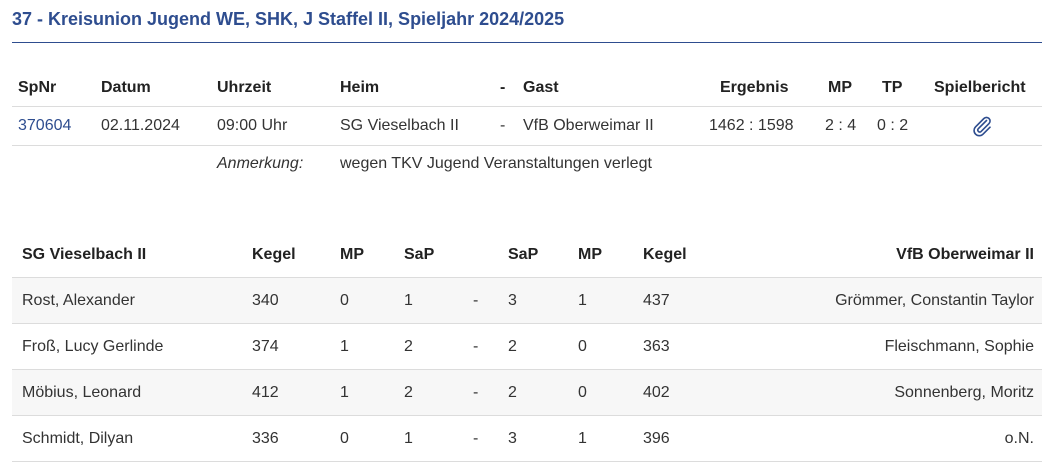 This screenshot has width=1042, height=476. Describe the element at coordinates (37, 87) in the screenshot. I see `header-spnr: SpNr` at that location.